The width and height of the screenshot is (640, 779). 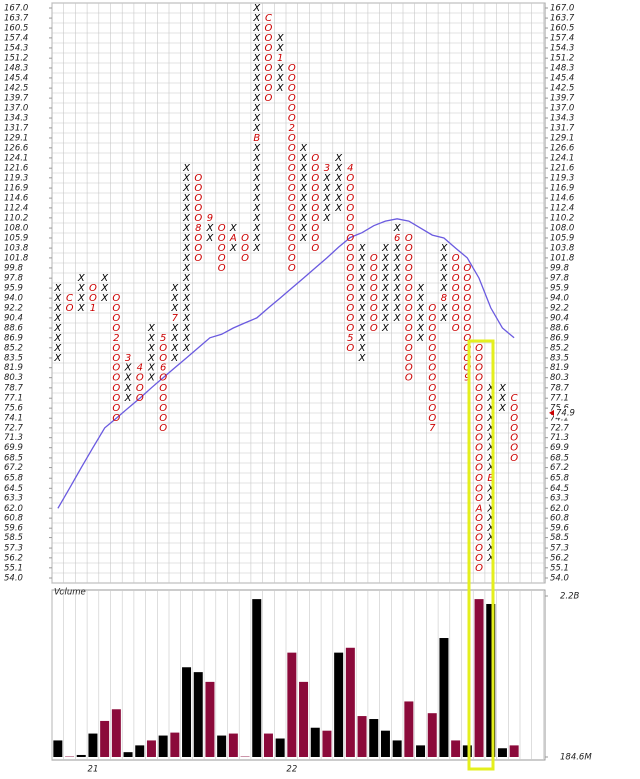 What do you see at coordinates (13, 438) in the screenshot?
I see `y-tick-label: 71.3` at bounding box center [13, 438].